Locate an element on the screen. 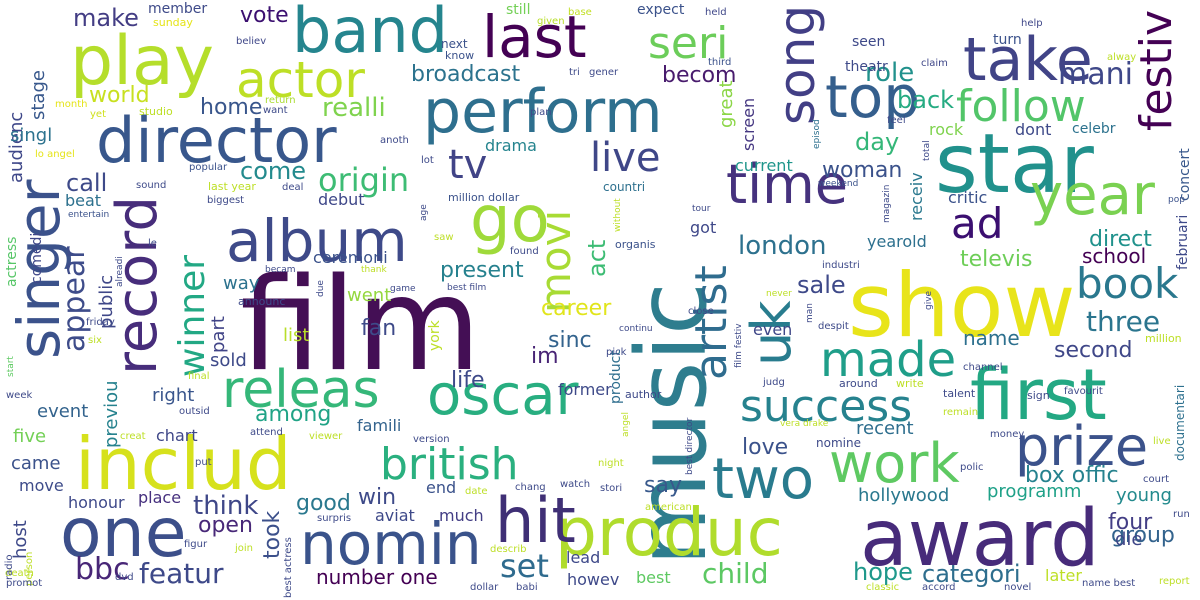 This screenshot has width=1200, height=600. word-novel: novel is located at coordinates (1018, 587).